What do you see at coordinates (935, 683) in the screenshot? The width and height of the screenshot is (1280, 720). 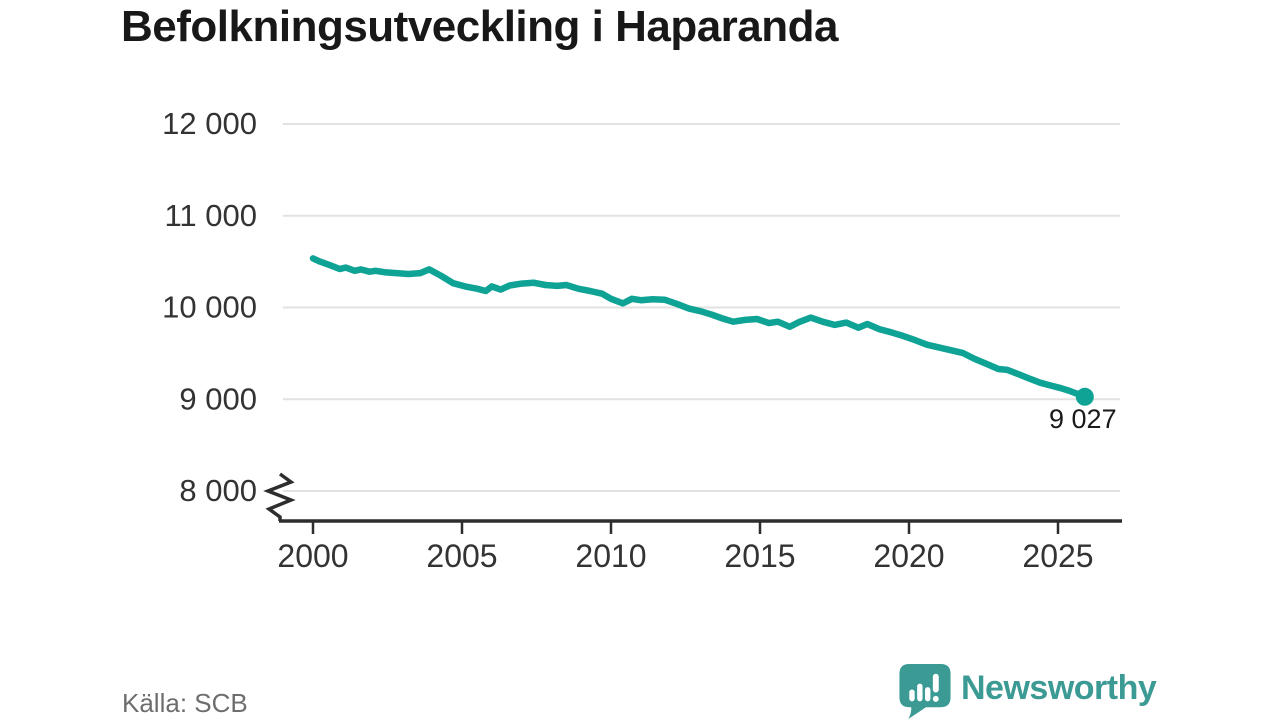 I see `exclamation-stem` at bounding box center [935, 683].